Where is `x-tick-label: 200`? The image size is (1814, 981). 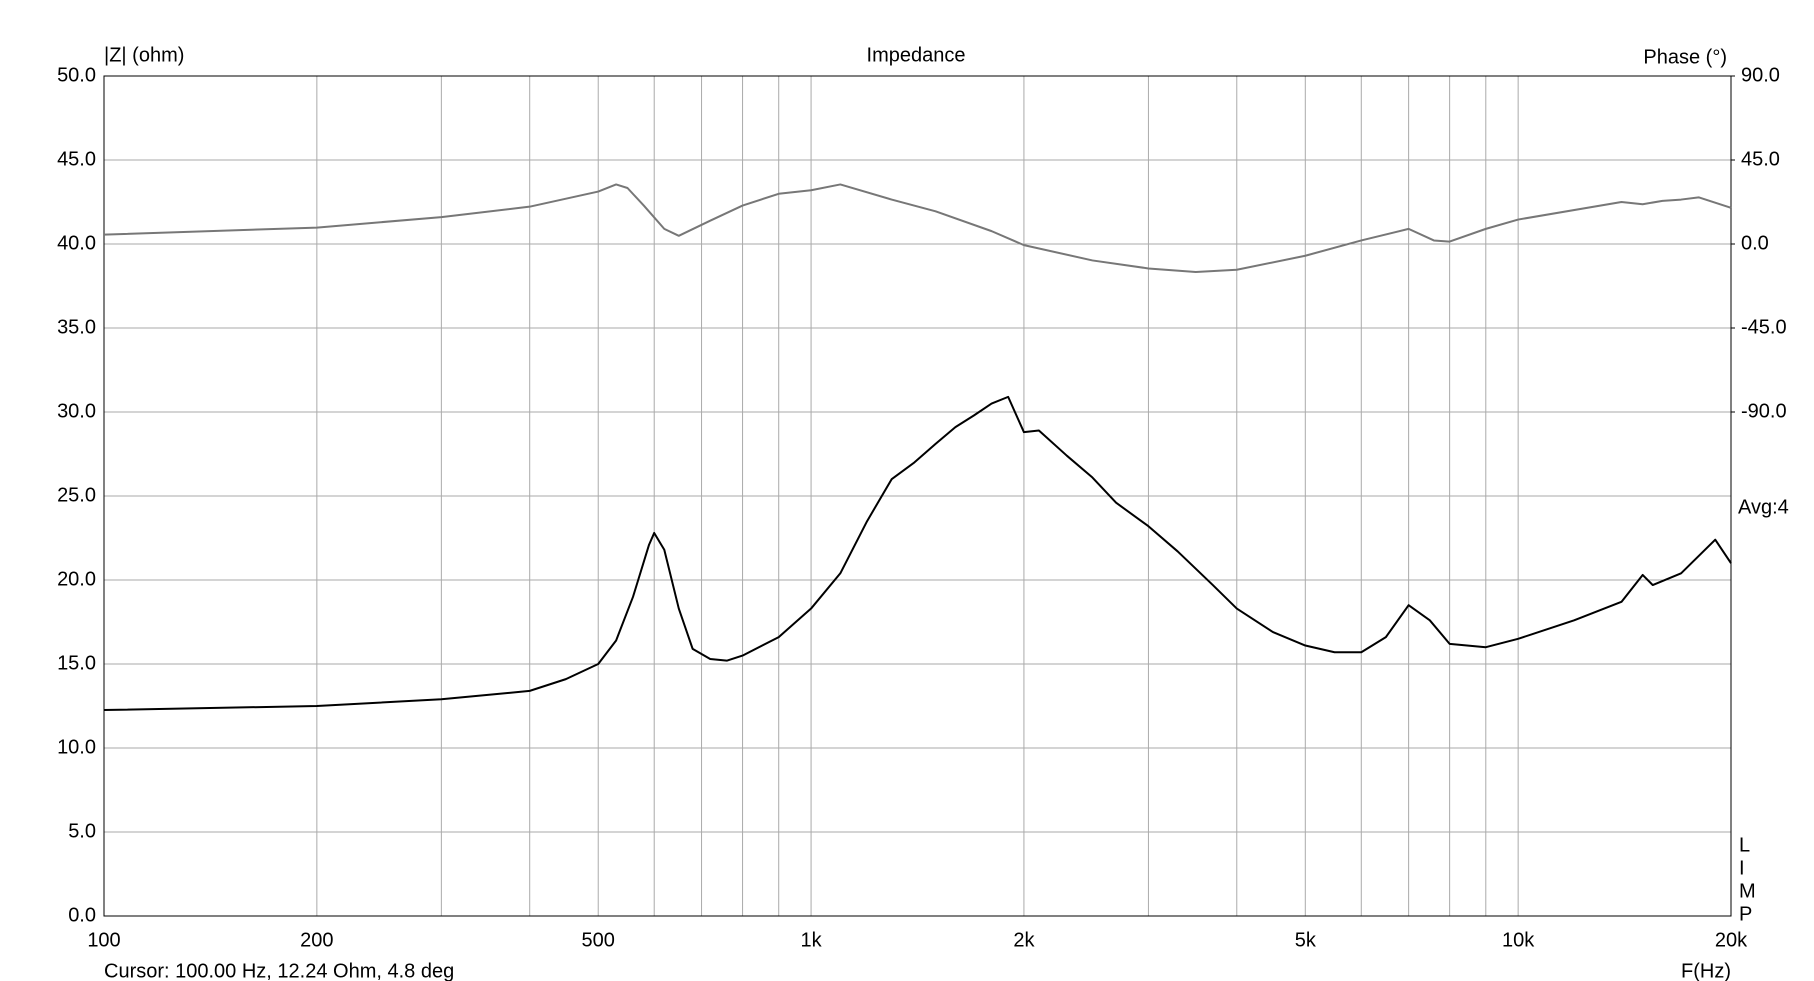 x-tick-label: 200 is located at coordinates (316, 940).